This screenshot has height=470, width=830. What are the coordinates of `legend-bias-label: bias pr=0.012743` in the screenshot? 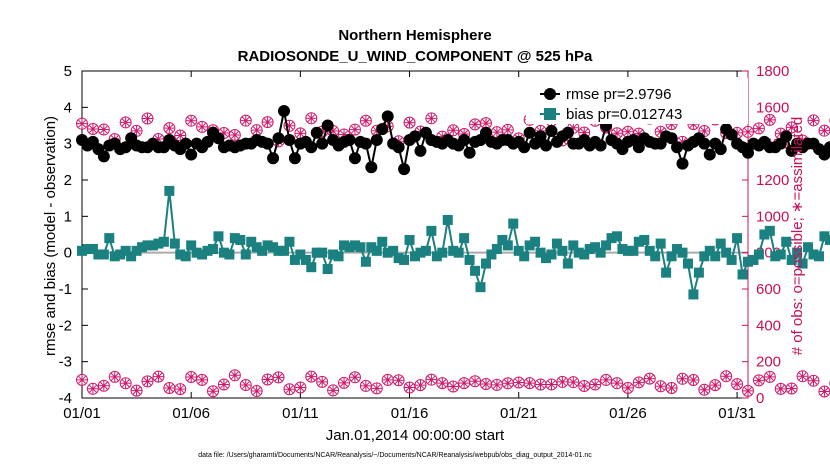 It's located at (624, 114).